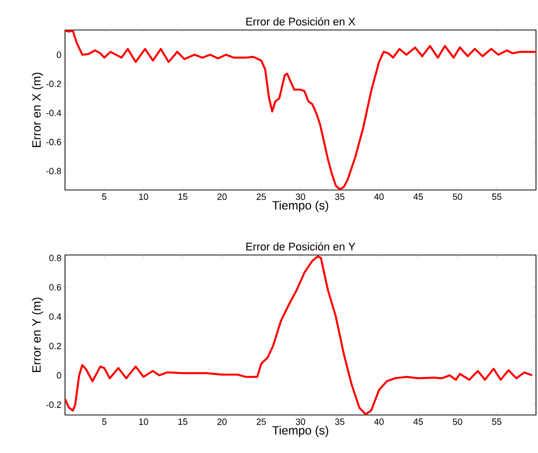 This screenshot has height=453, width=538. I want to click on y-tick-label: 0.8, so click(55, 258).